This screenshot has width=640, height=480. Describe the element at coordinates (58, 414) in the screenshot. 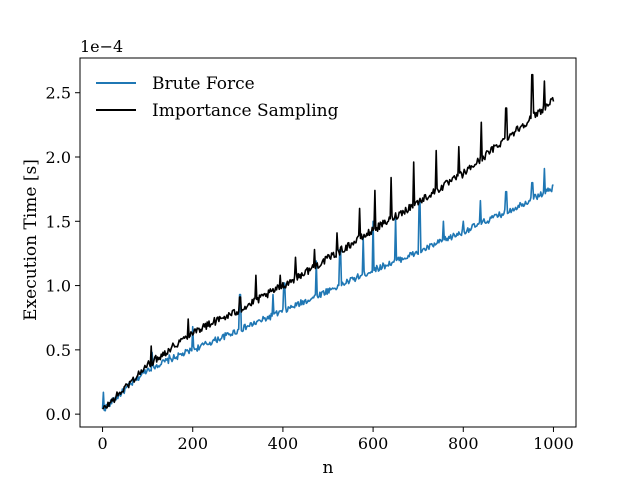

I see `y-tick-label: 0.0` at that location.